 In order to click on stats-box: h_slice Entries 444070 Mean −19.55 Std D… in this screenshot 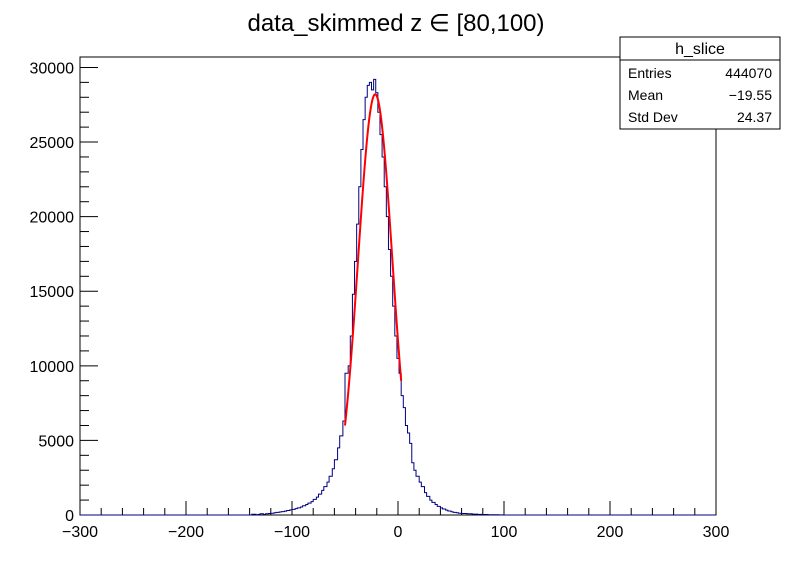, I will do `click(700, 83)`.